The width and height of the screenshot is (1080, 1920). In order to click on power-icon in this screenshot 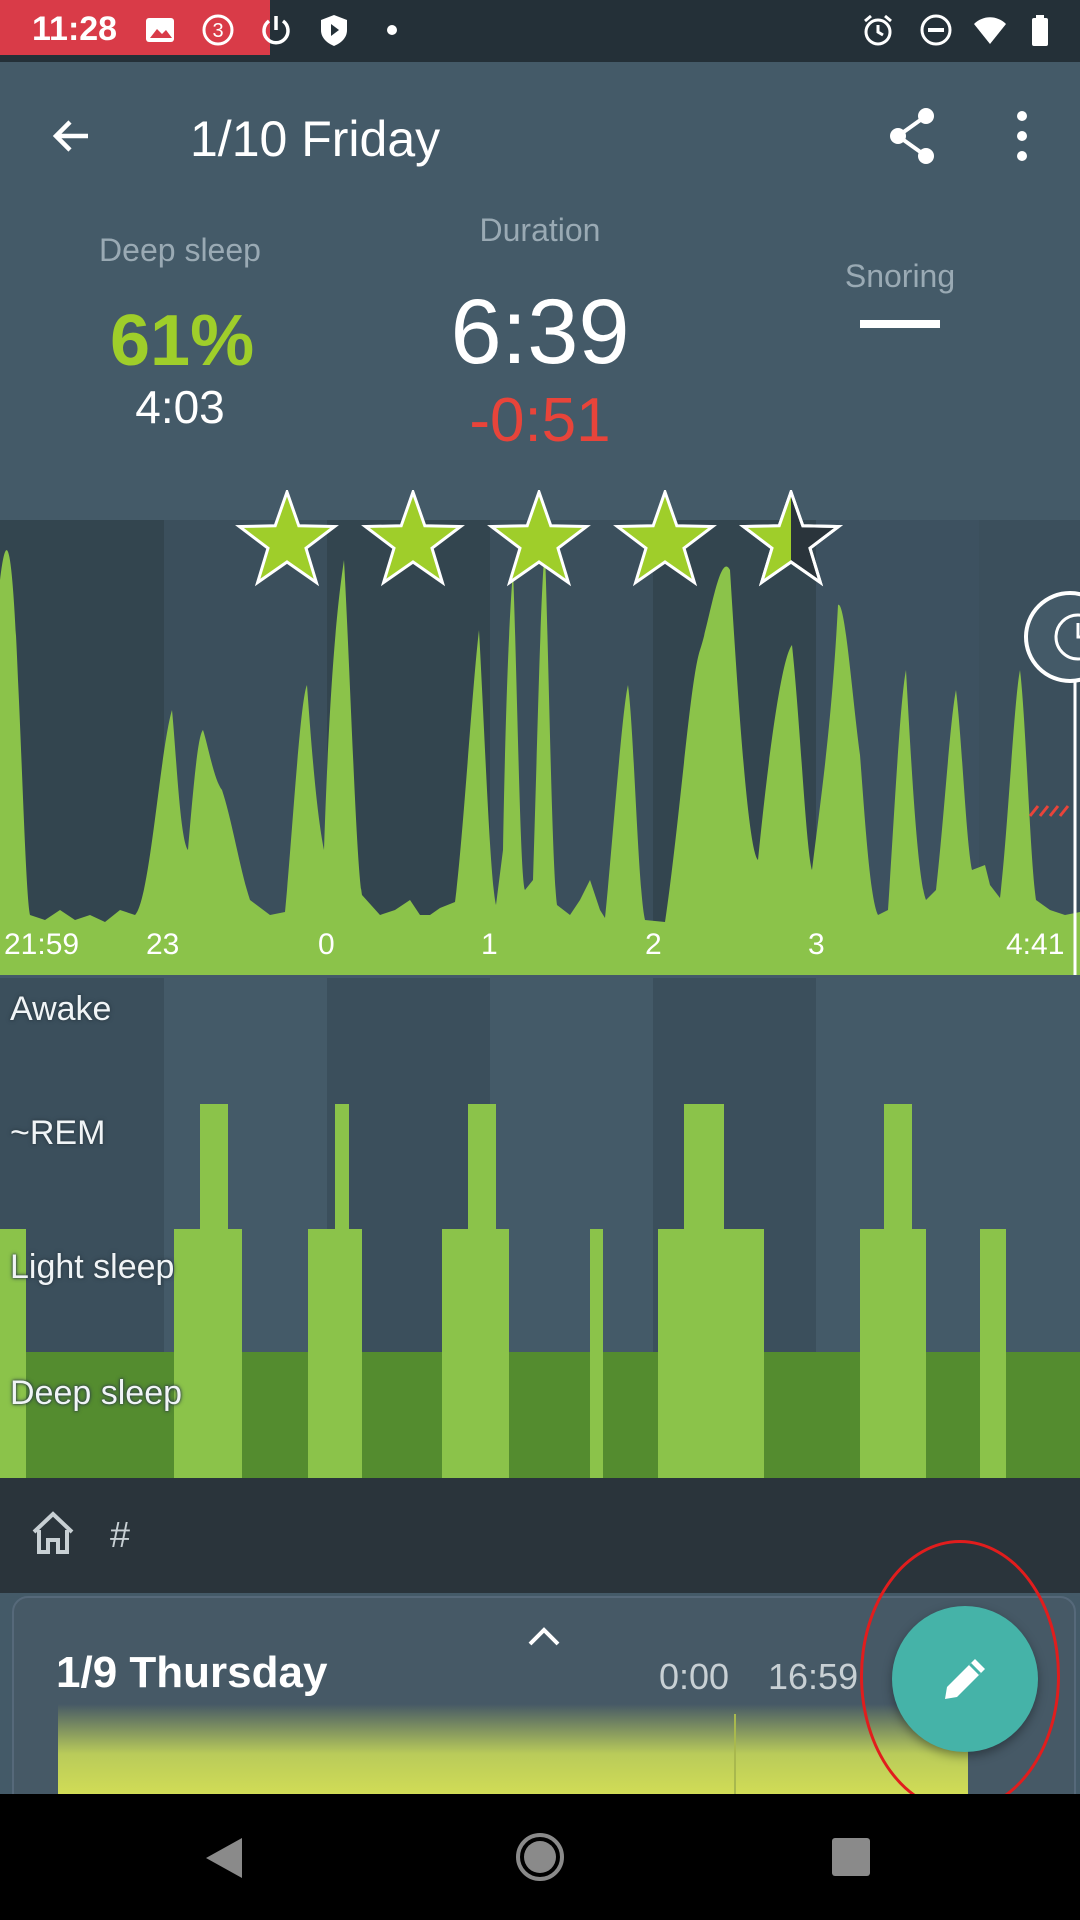, I will do `click(276, 30)`.